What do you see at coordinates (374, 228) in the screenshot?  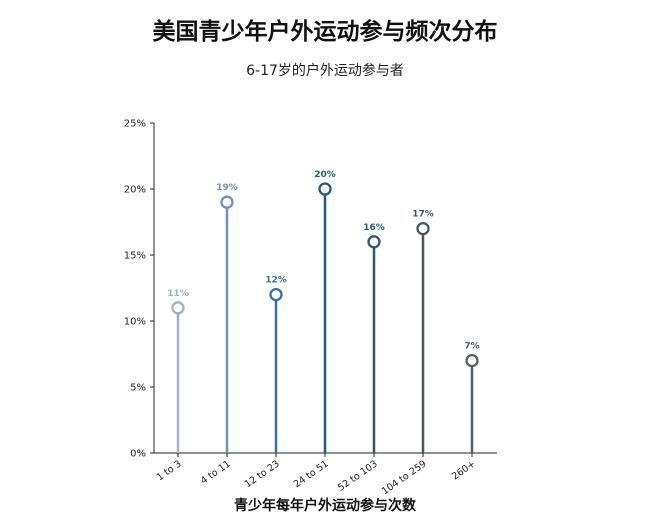 I see `data-label: 16%` at bounding box center [374, 228].